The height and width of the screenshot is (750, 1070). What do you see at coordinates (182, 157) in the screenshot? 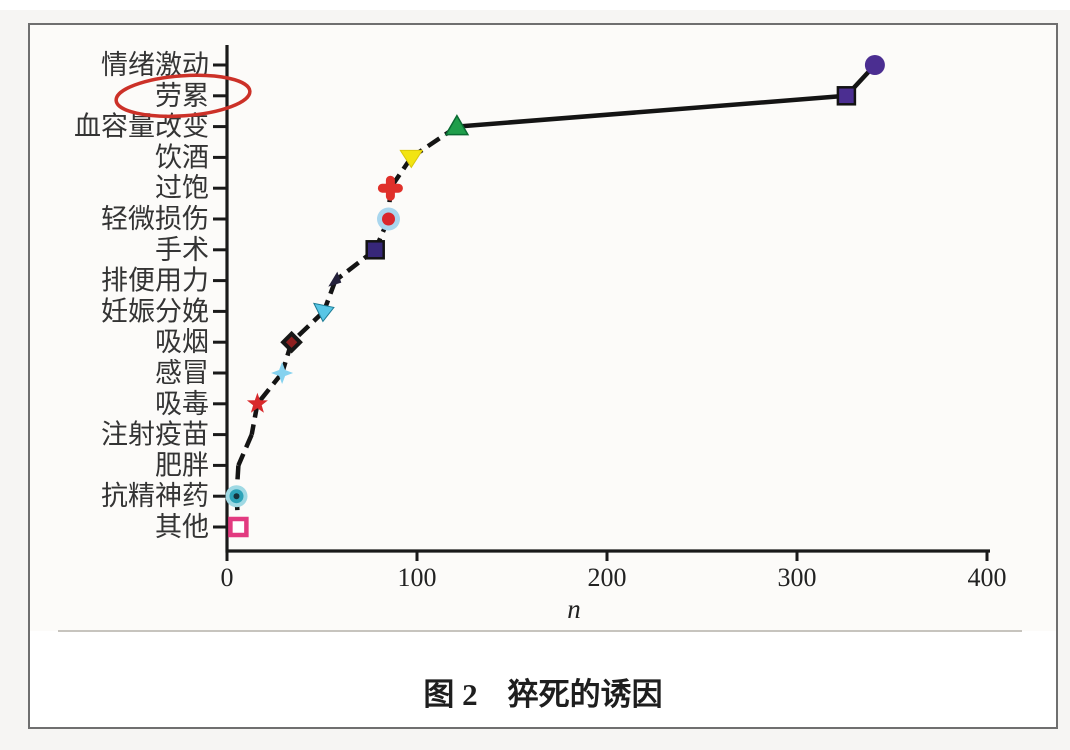
I see `y-axis-label: 饮酒` at bounding box center [182, 157].